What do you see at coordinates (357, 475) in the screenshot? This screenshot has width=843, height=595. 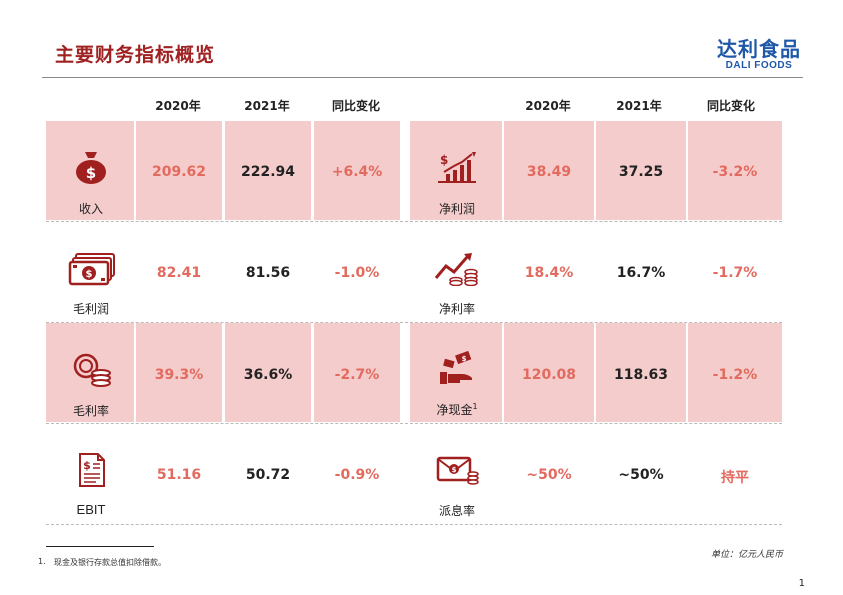 I see `value-change: -0.9%` at bounding box center [357, 475].